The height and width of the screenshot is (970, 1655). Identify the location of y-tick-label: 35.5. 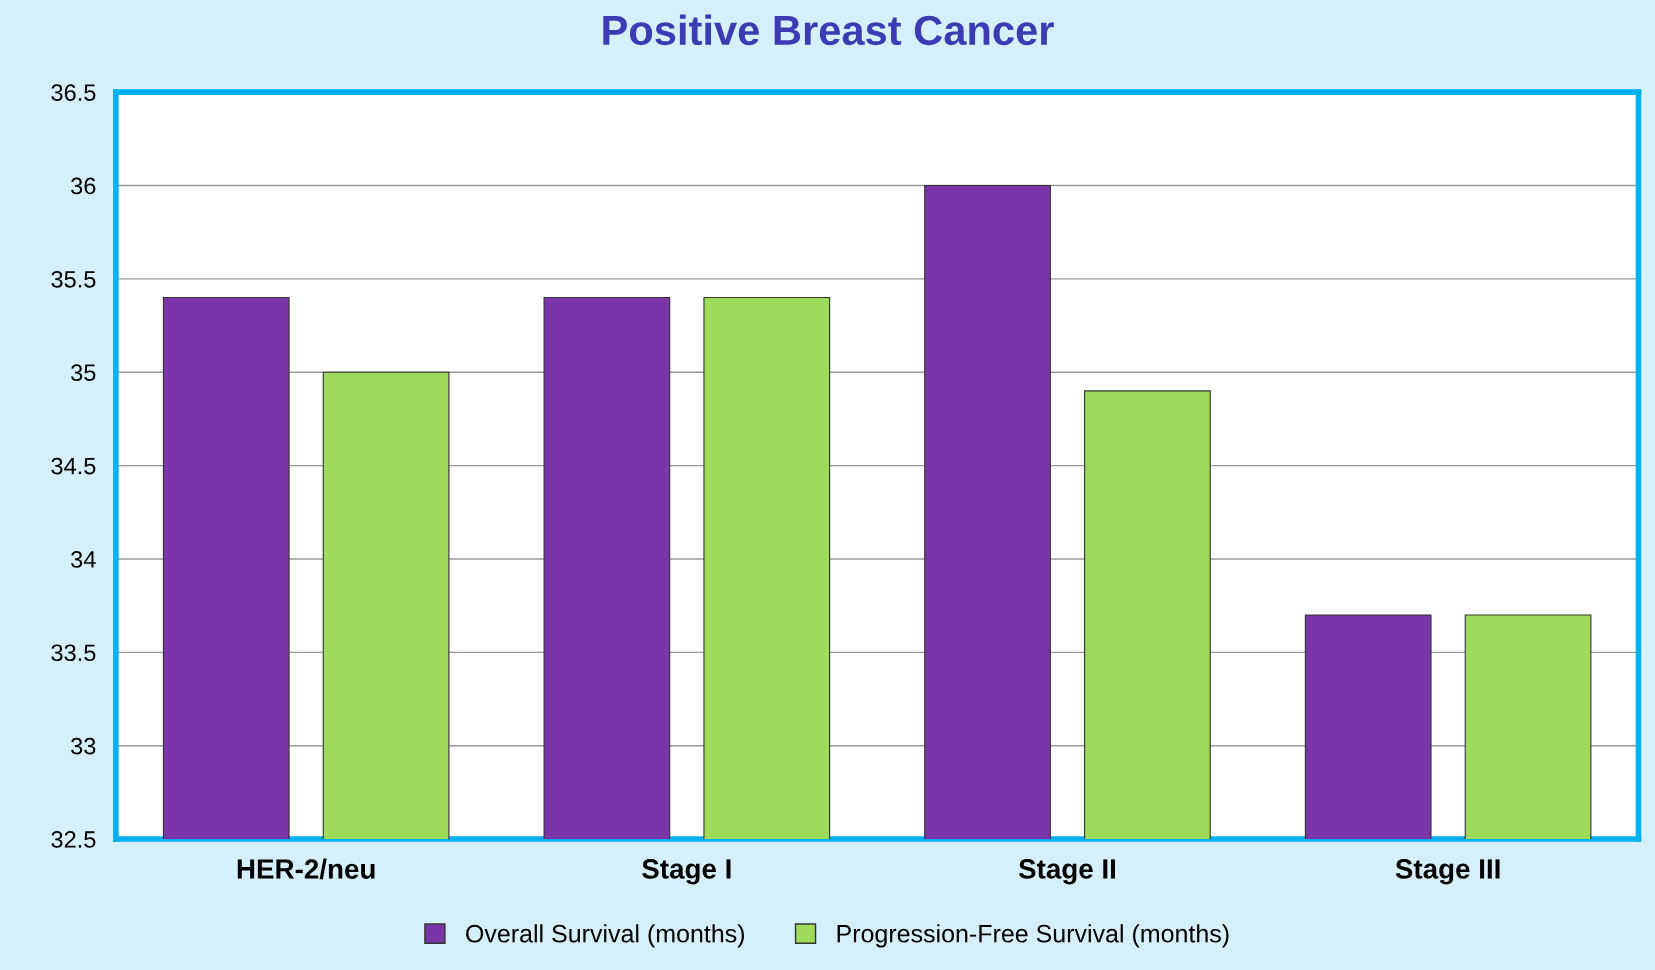
(73, 279).